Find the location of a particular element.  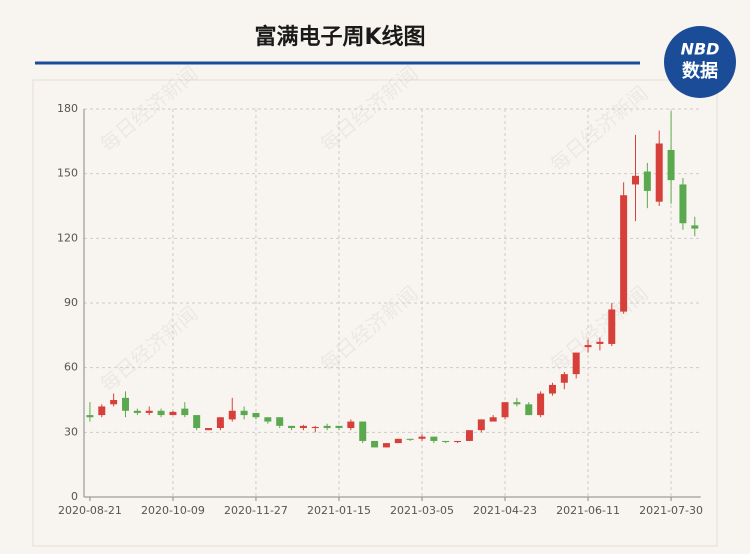

y-tick-label: 60 is located at coordinates (71, 367).